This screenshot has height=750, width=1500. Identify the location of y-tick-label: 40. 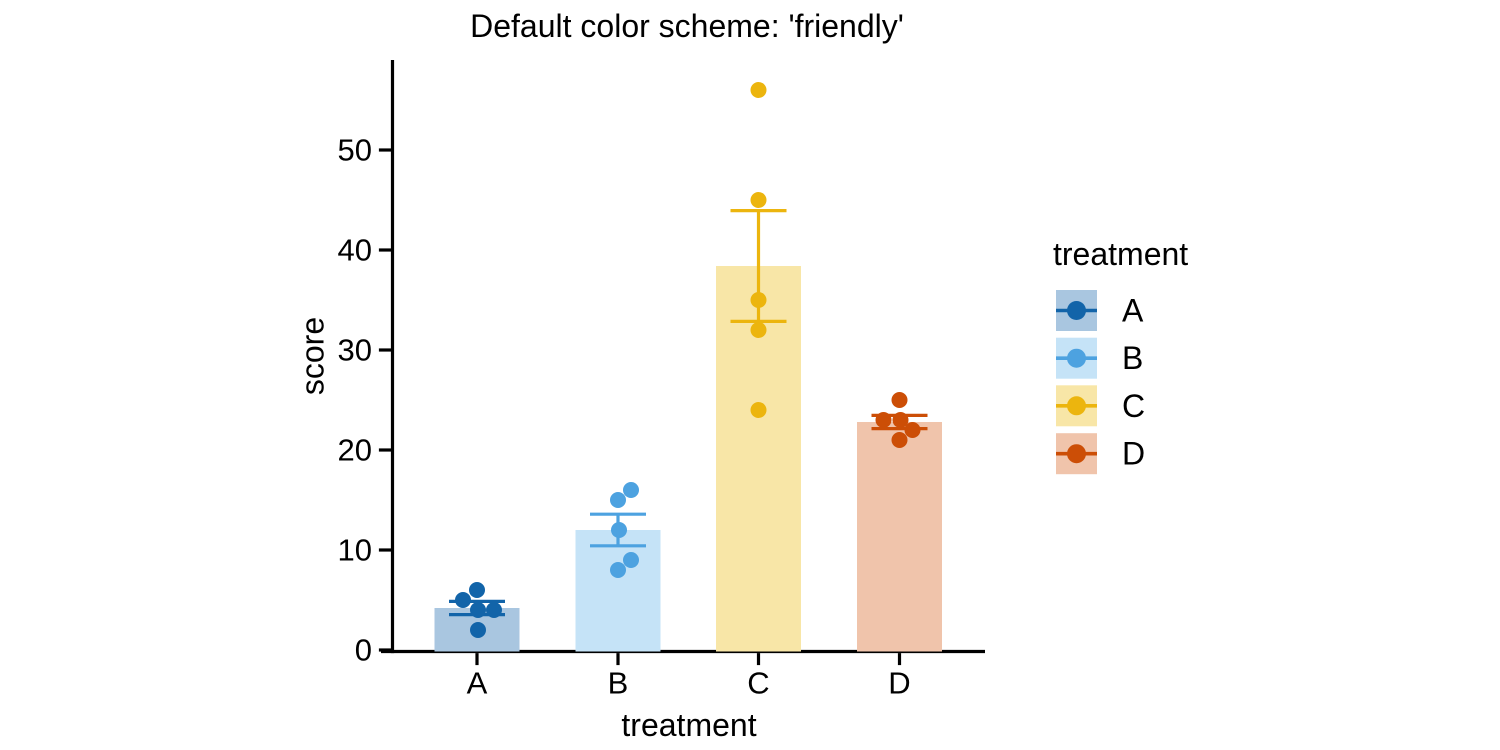
(355, 250).